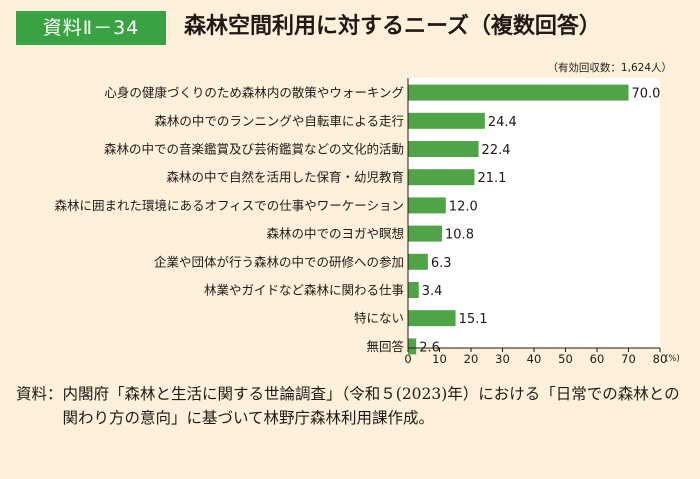 This screenshot has width=700, height=479. I want to click on x-tick-label-1: 10, so click(439, 359).